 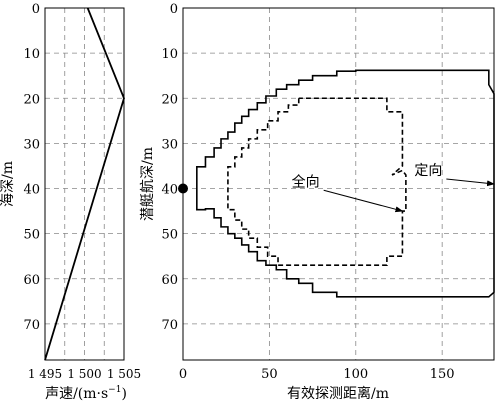 I want to click on right-y-tick-label: 10, so click(x=169, y=54).